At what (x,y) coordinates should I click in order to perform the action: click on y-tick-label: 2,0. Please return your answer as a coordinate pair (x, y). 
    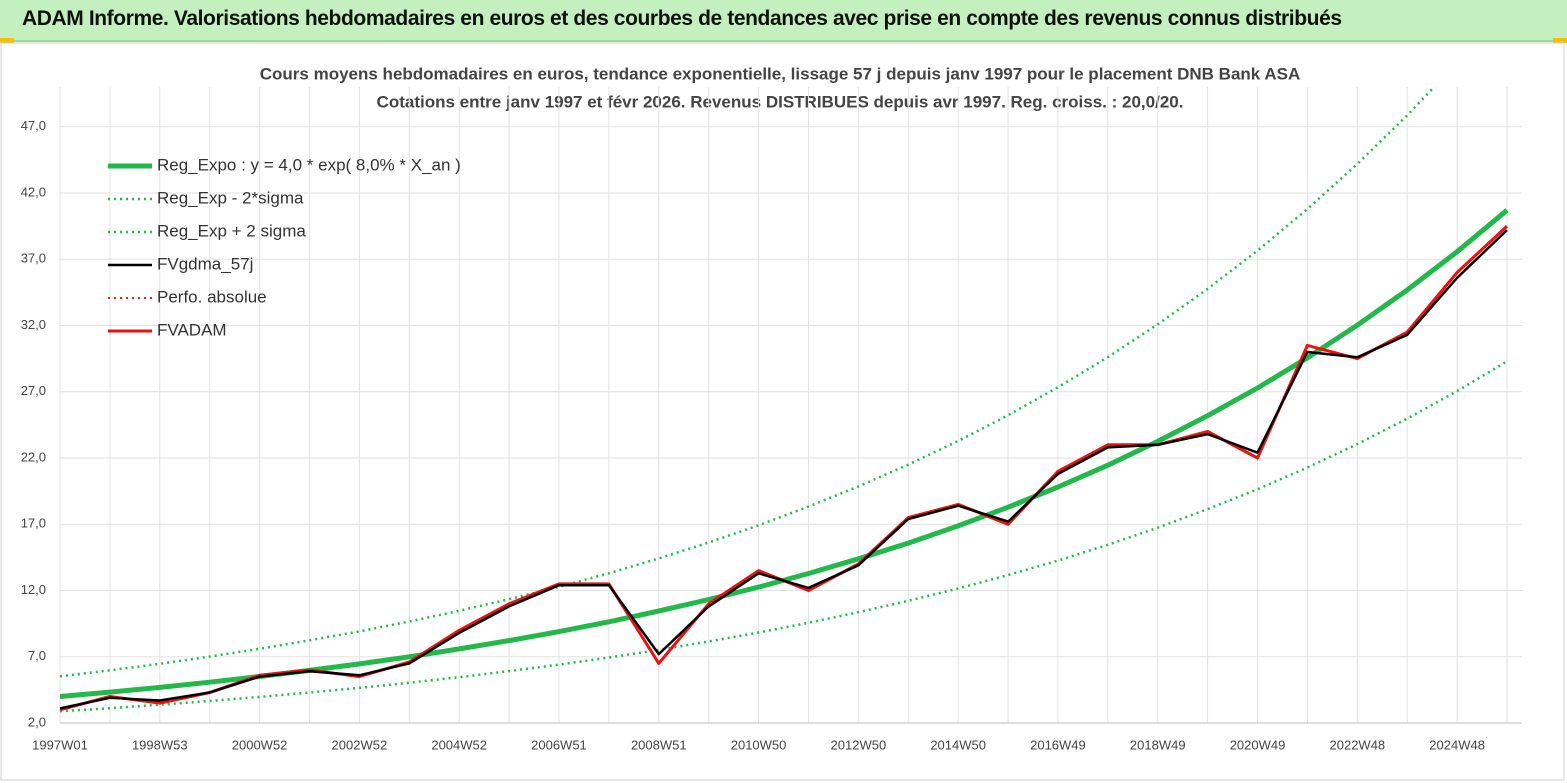
    Looking at the image, I should click on (37, 721).